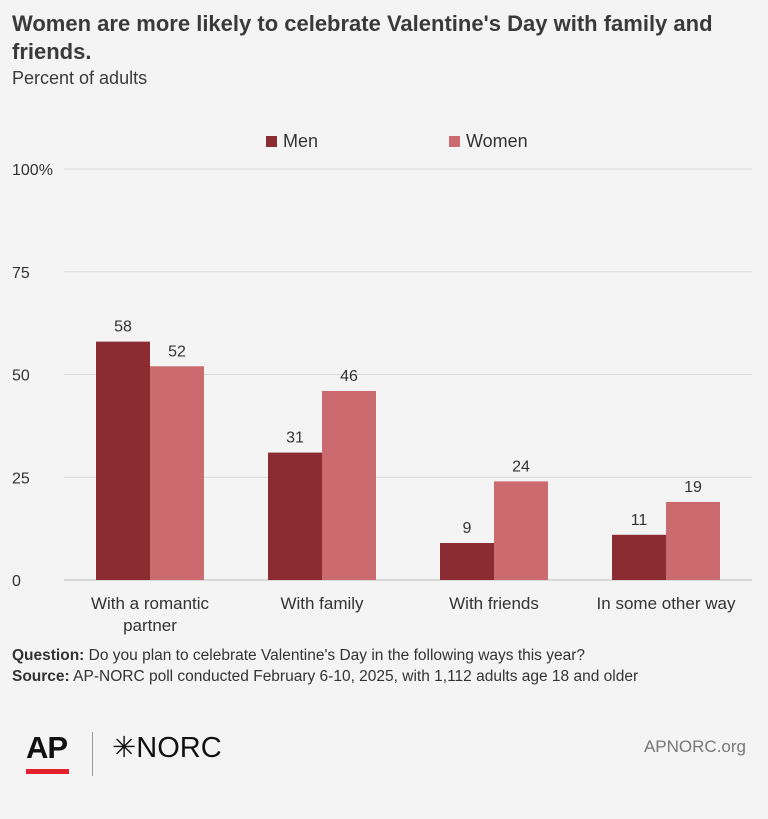 Image resolution: width=768 pixels, height=819 pixels. What do you see at coordinates (384, 143) in the screenshot?
I see `legend: Men Women` at bounding box center [384, 143].